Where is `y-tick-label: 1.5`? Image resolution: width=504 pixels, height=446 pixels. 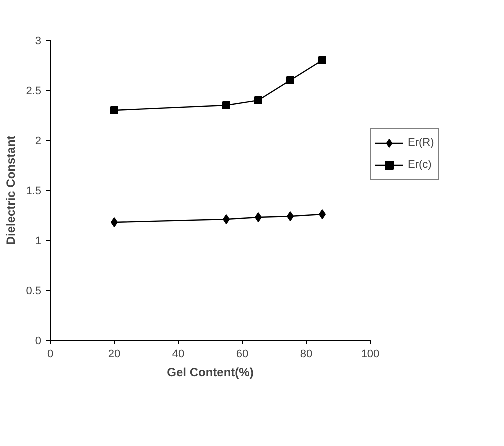
y-tick-label: 1.5 is located at coordinates (34, 192).